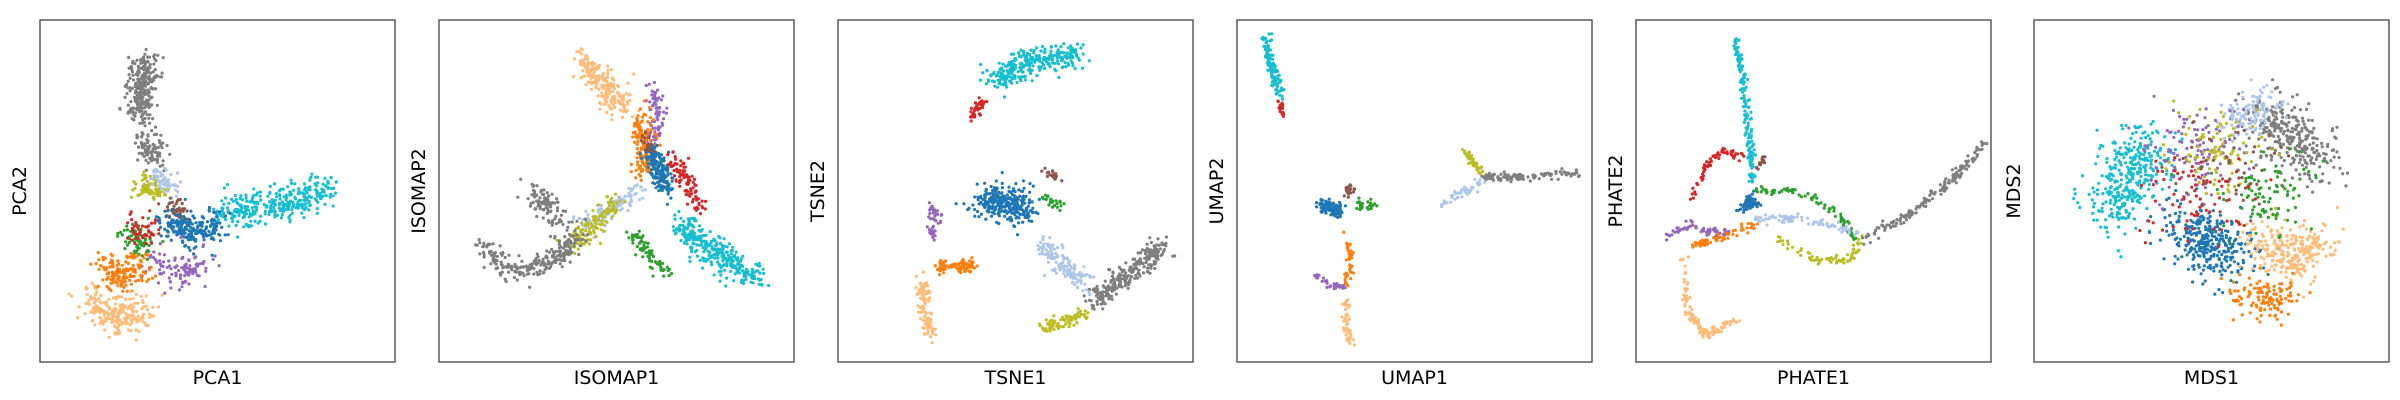  Describe the element at coordinates (141, 93) in the screenshot. I see `cluster-gray` at that location.